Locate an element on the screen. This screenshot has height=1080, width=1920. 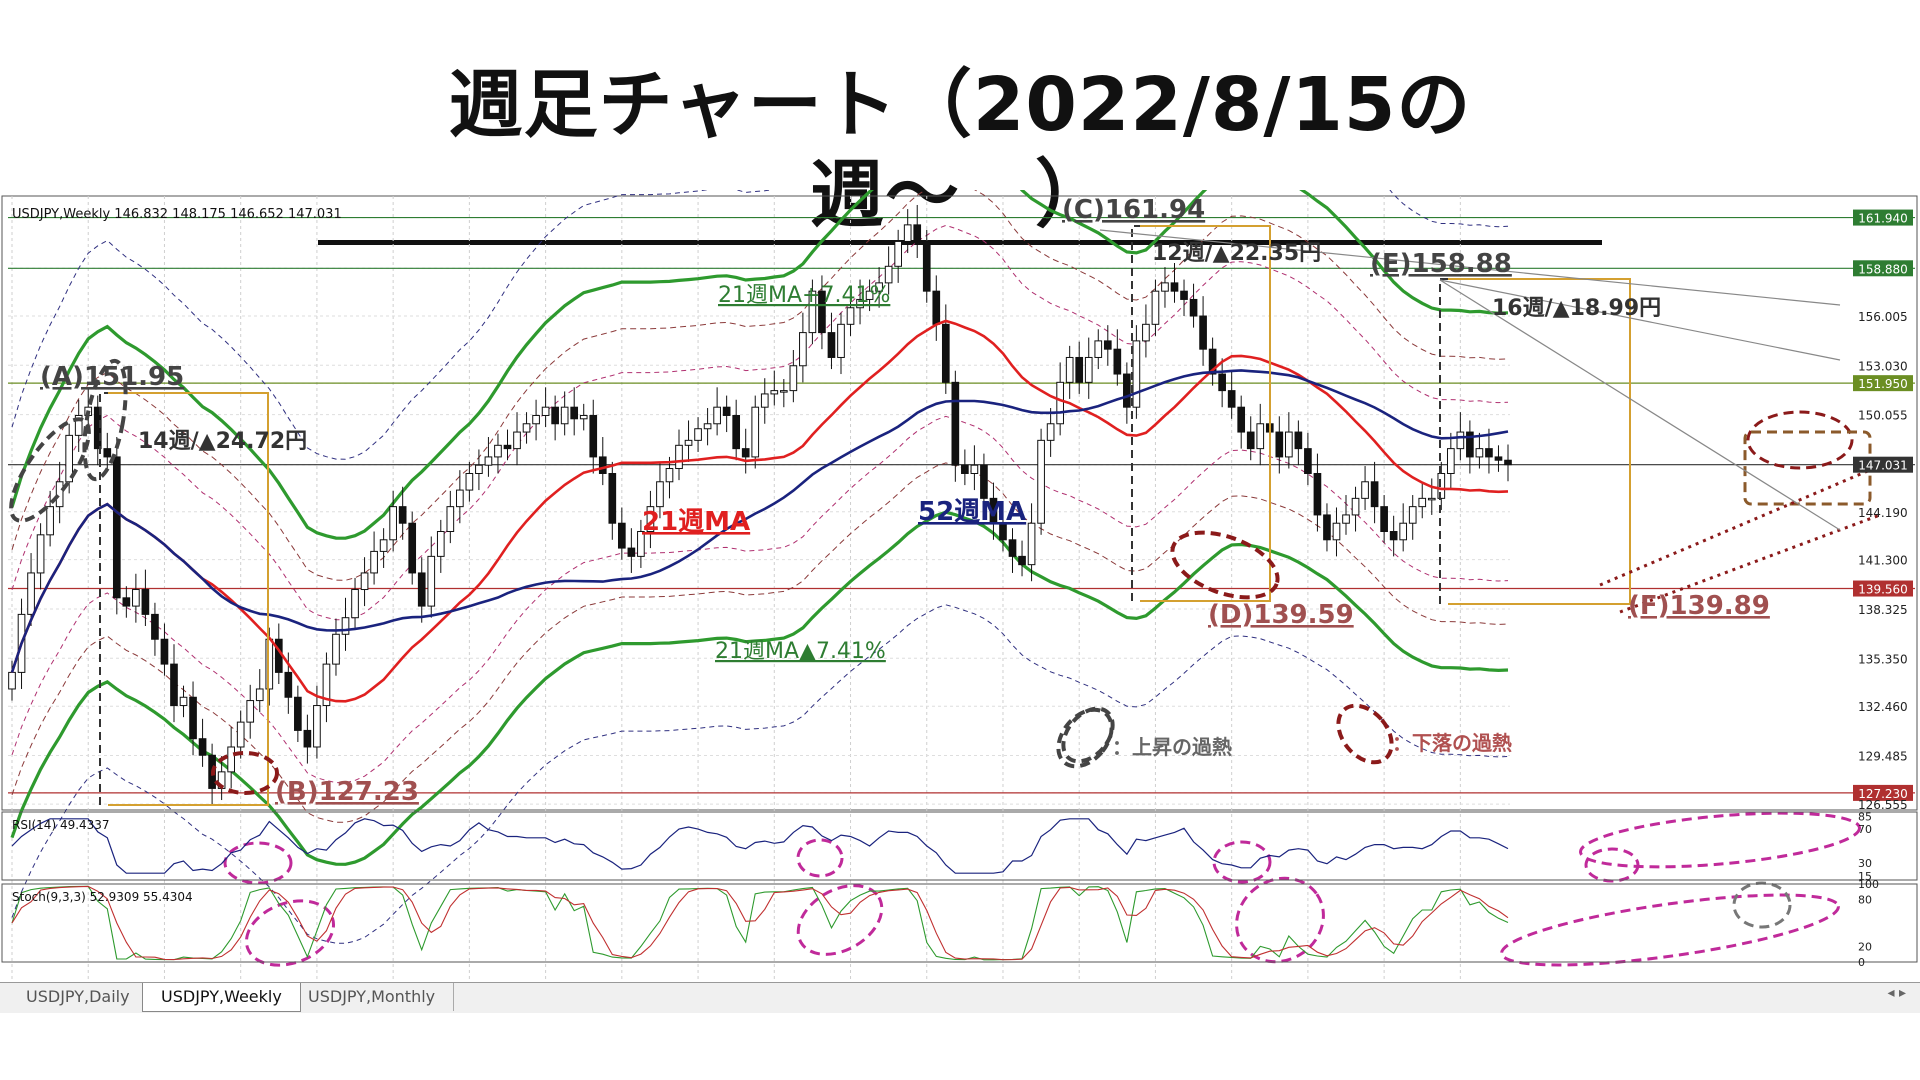
stoch-panel-frame is located at coordinates (959, 923).